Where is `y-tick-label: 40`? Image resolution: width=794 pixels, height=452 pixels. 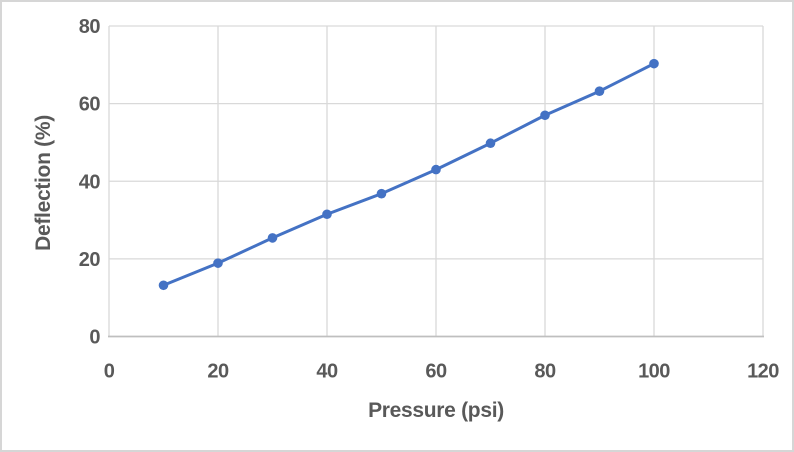
y-tick-label: 40 is located at coordinates (90, 182).